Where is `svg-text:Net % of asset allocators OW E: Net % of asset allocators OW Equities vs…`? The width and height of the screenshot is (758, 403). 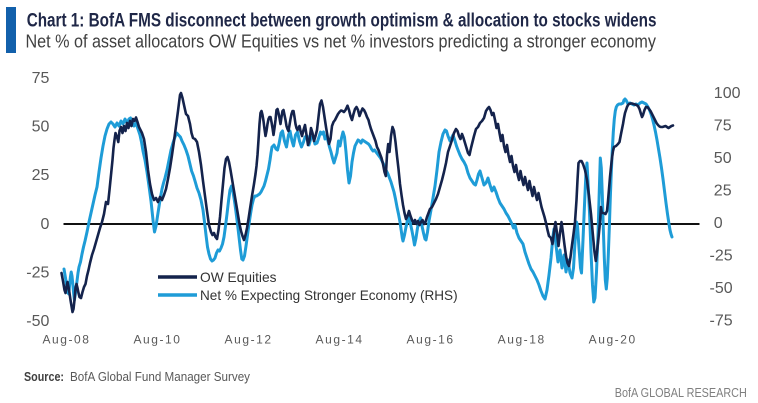 svg-text:Net % of asset allocators OW E: Net % of asset allocators OW Equities vs… is located at coordinates (341, 41).